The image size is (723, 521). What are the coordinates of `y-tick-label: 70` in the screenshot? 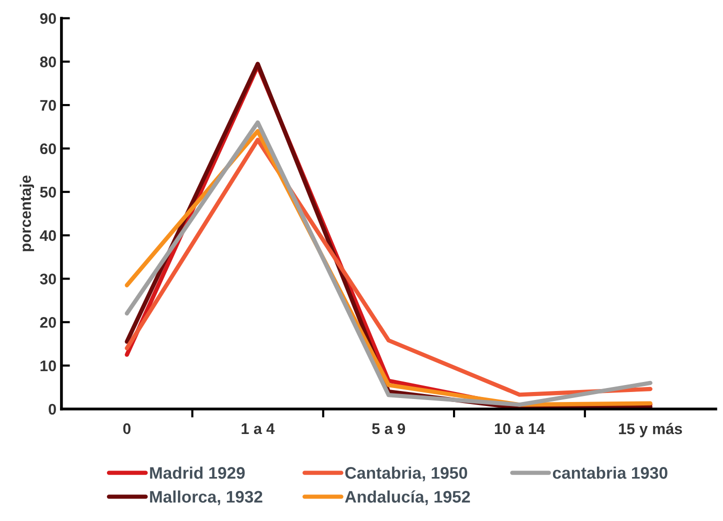 It's located at (48, 105).